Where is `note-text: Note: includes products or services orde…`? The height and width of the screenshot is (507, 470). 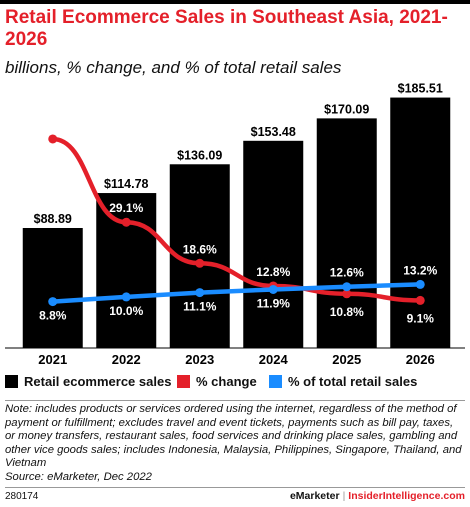
note-text: Note: includes products or services orde… is located at coordinates (233, 436).